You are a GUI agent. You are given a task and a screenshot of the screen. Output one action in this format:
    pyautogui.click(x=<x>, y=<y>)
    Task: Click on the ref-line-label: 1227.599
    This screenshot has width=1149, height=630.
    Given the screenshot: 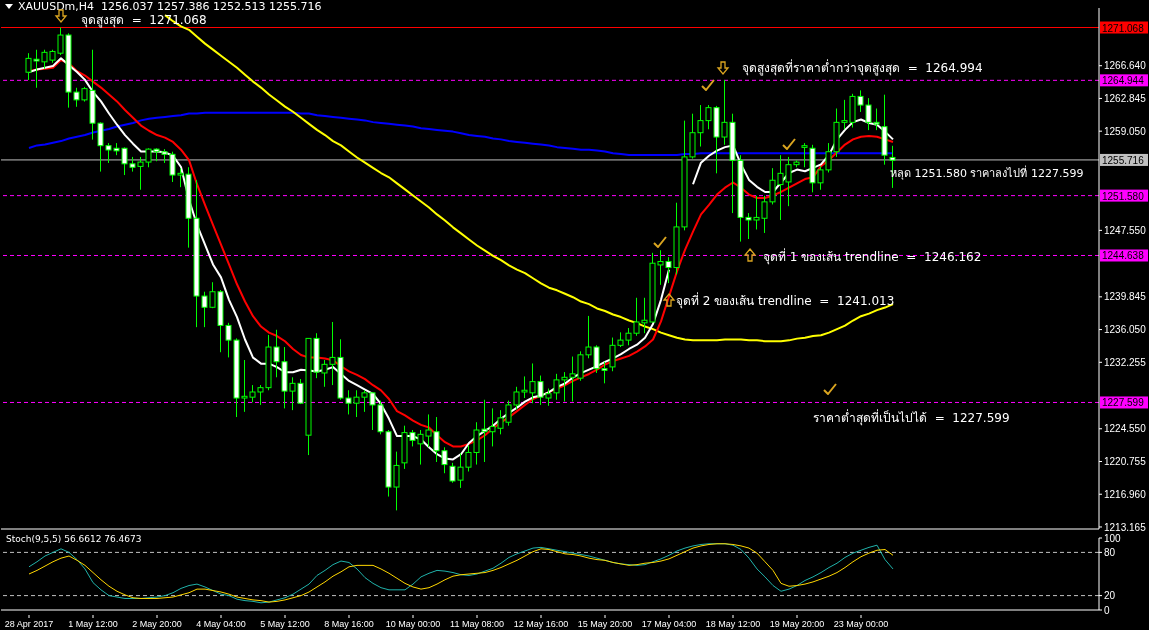 What is the action you would take?
    pyautogui.click(x=1123, y=403)
    